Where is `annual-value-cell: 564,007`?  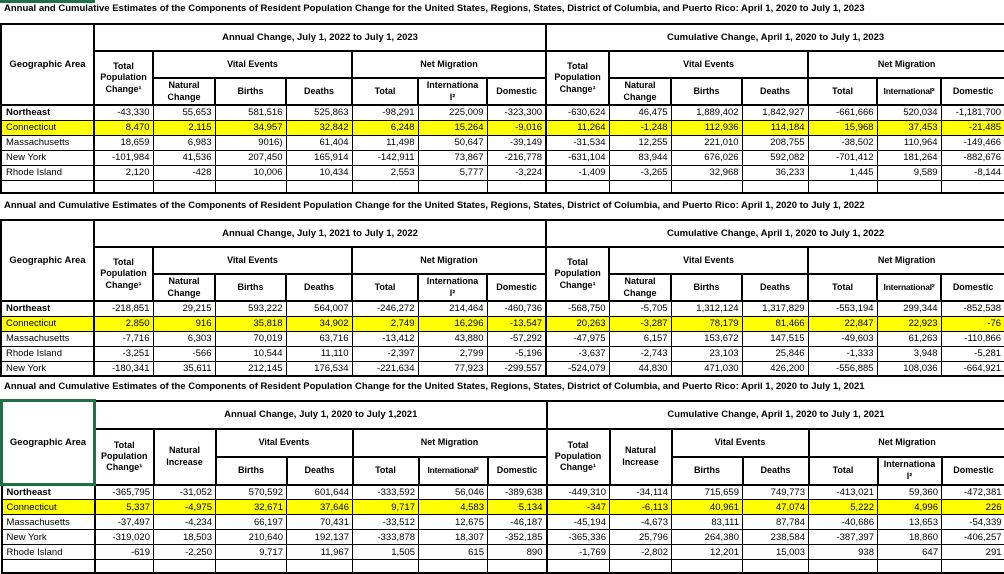 annual-value-cell: 564,007 is located at coordinates (319, 308).